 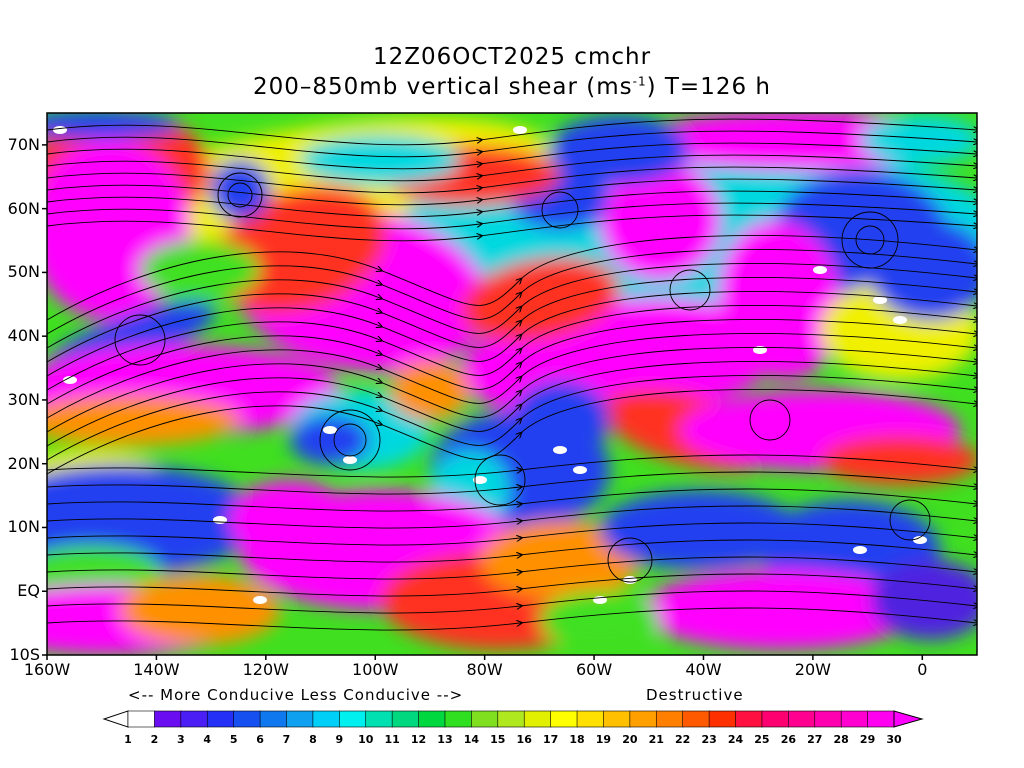 What do you see at coordinates (28, 591) in the screenshot?
I see `lat-label: EQ` at bounding box center [28, 591].